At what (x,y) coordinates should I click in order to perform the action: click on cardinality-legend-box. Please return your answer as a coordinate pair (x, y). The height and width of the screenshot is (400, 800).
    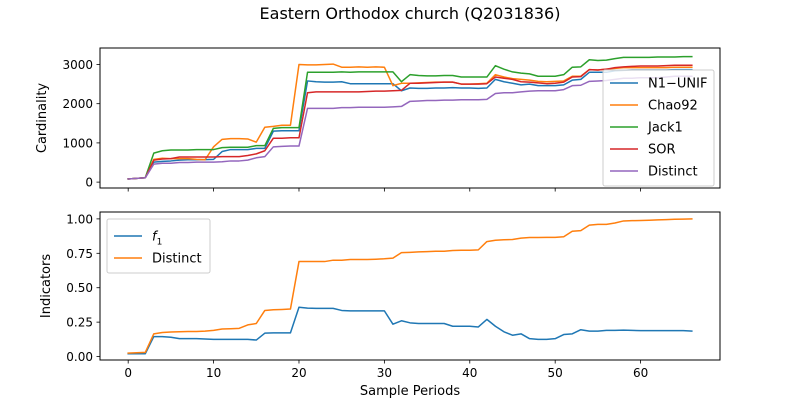
    Looking at the image, I should click on (658, 128).